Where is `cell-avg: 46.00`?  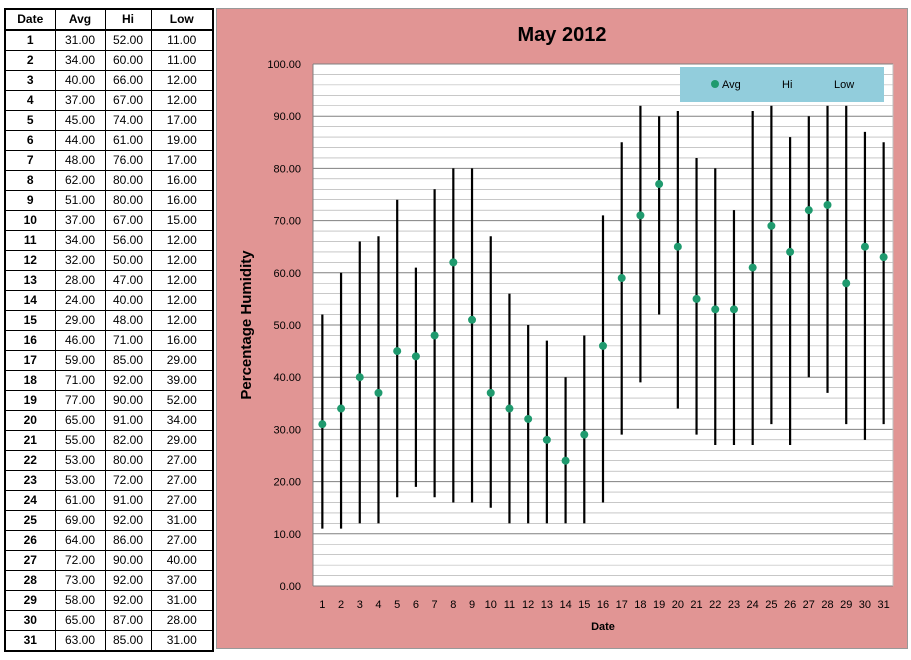
cell-avg: 46.00 is located at coordinates (80, 340).